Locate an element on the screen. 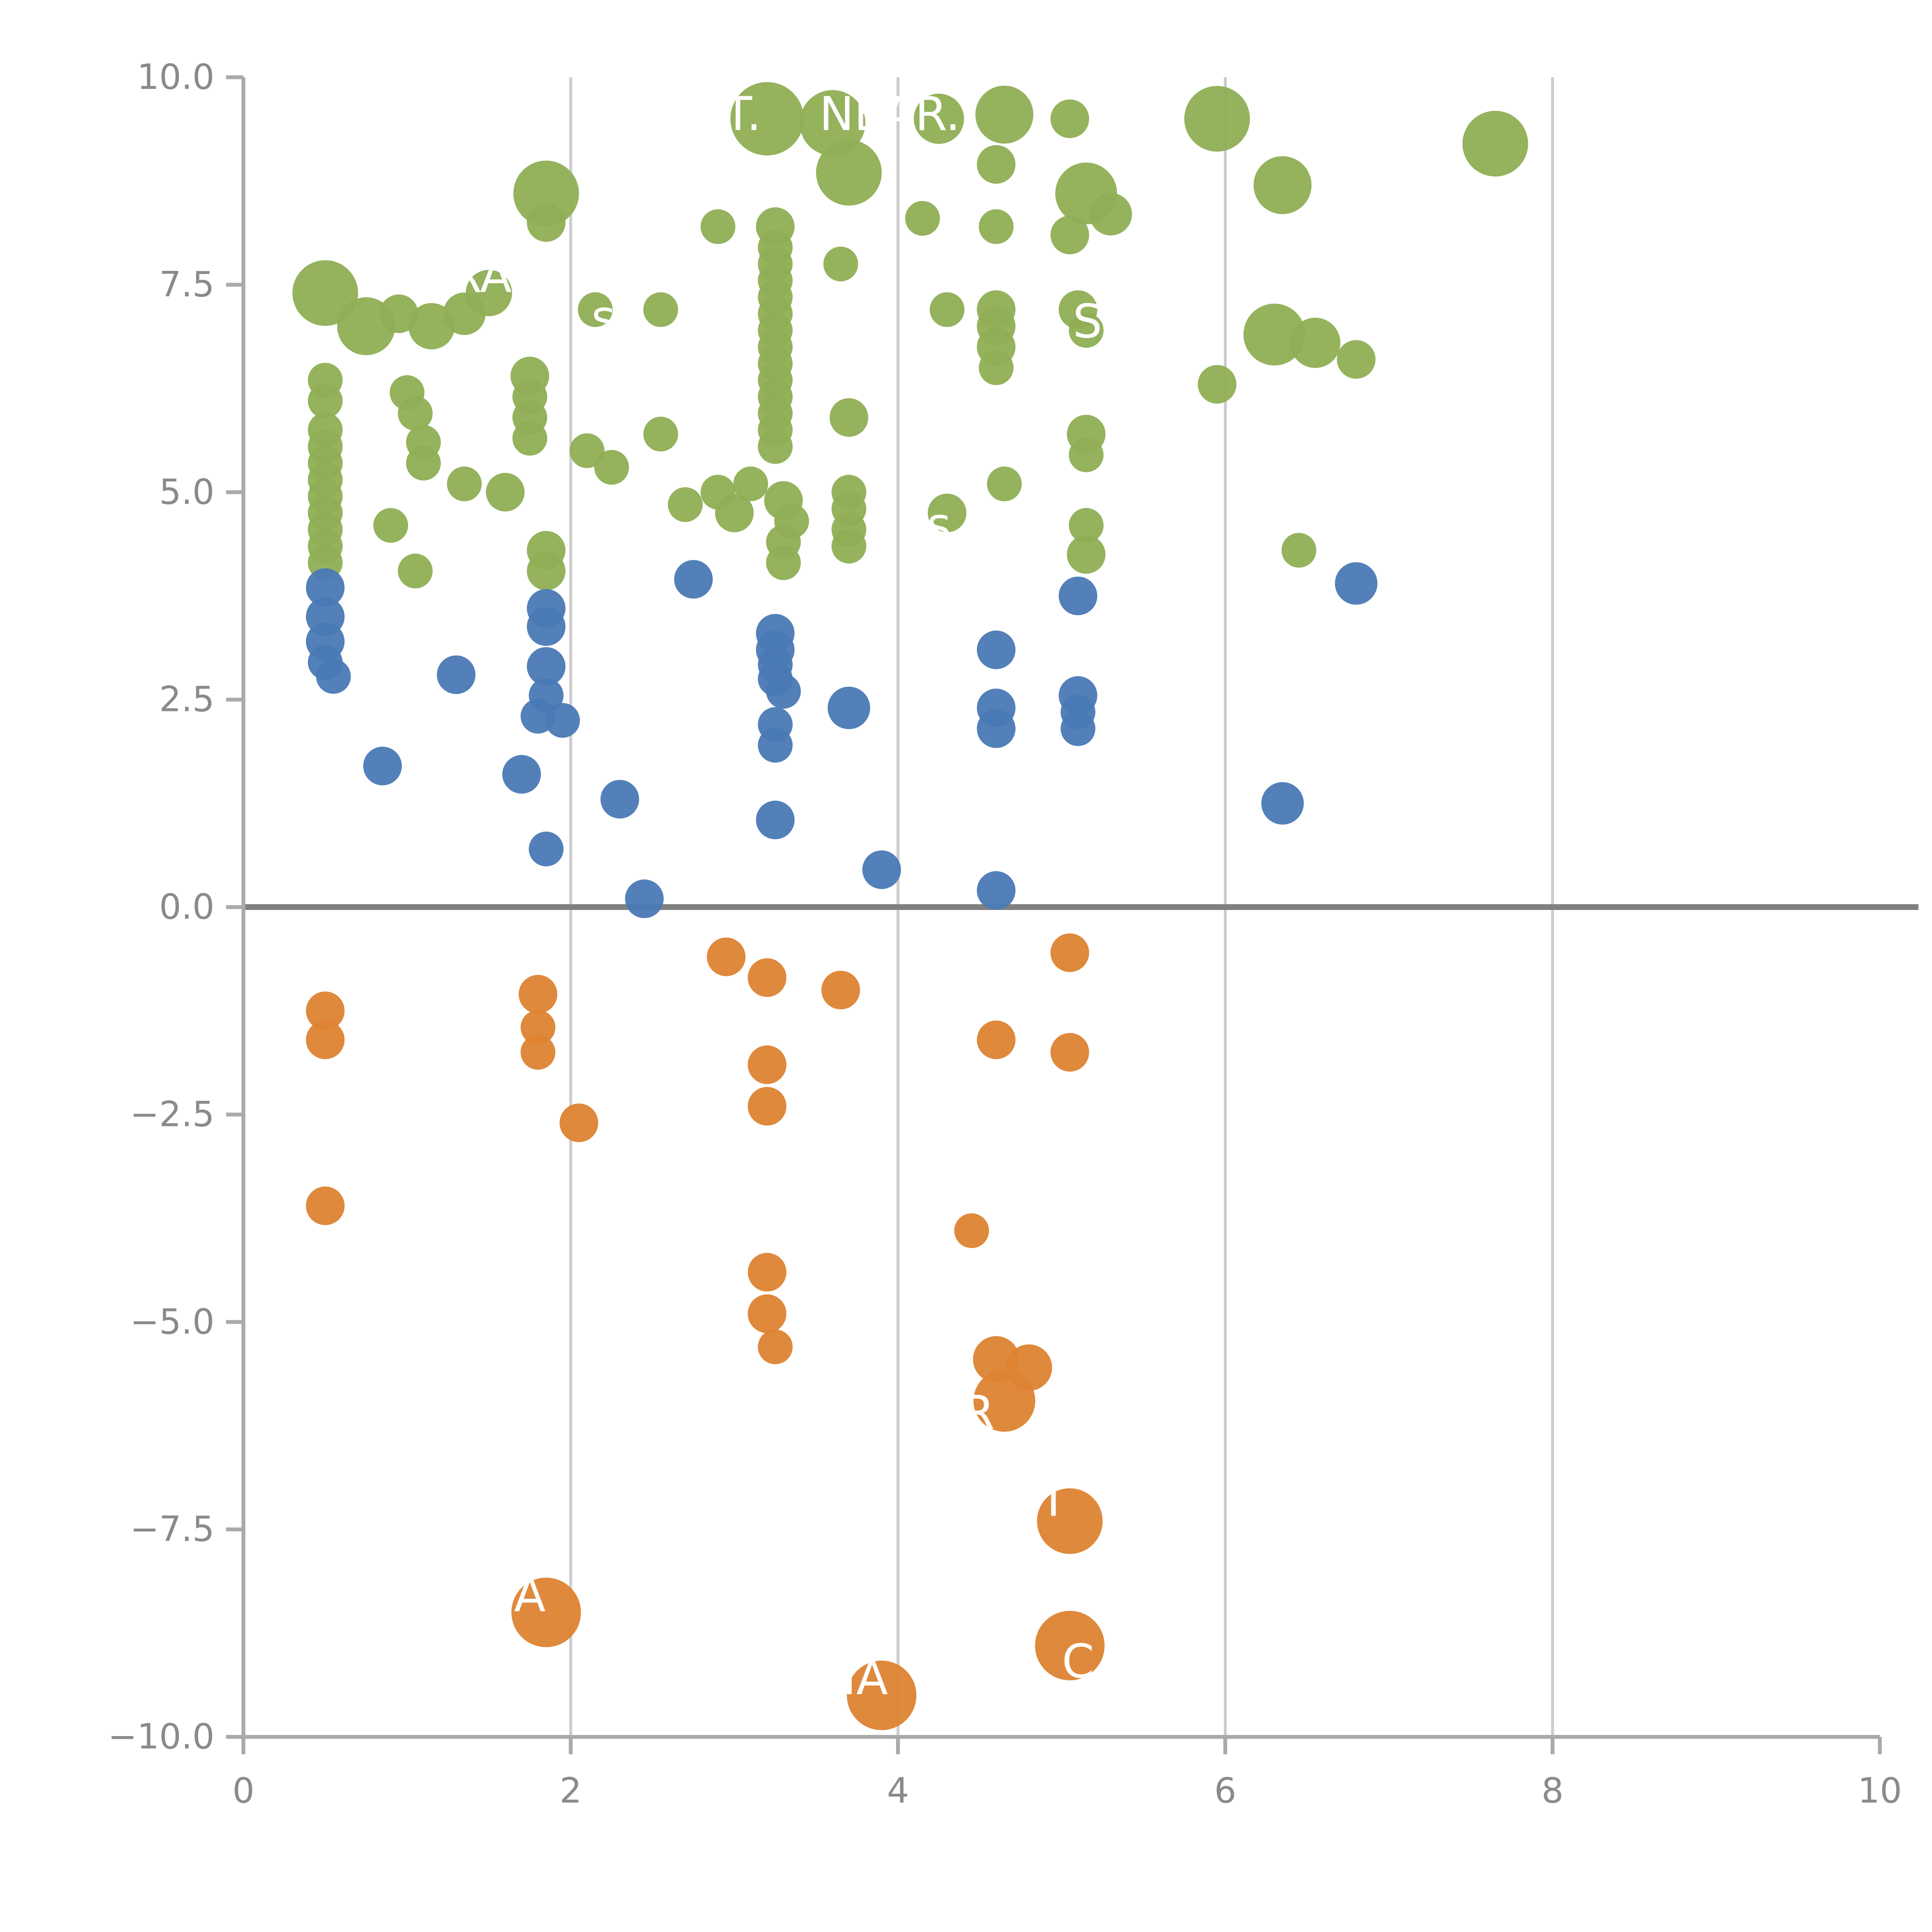  bubble-label: B R is located at coordinates (956, 1413).